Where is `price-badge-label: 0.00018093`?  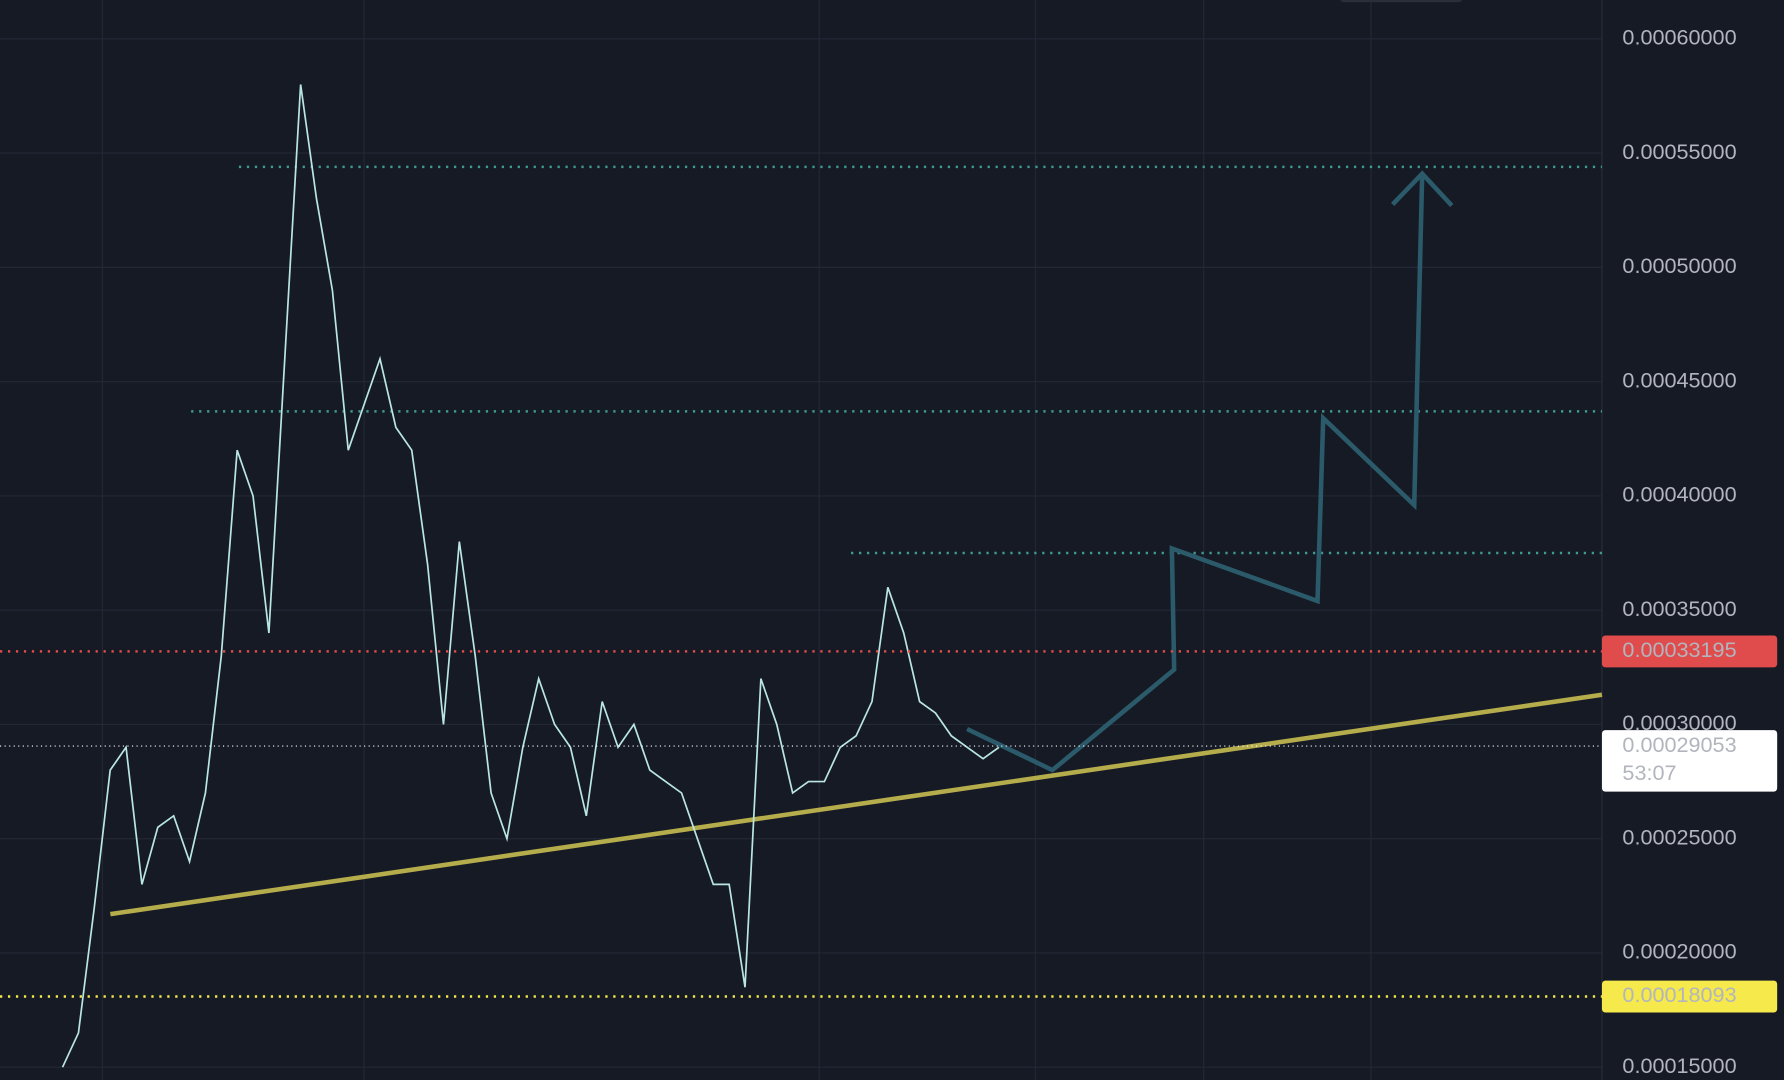
price-badge-label: 0.00018093 is located at coordinates (1679, 994).